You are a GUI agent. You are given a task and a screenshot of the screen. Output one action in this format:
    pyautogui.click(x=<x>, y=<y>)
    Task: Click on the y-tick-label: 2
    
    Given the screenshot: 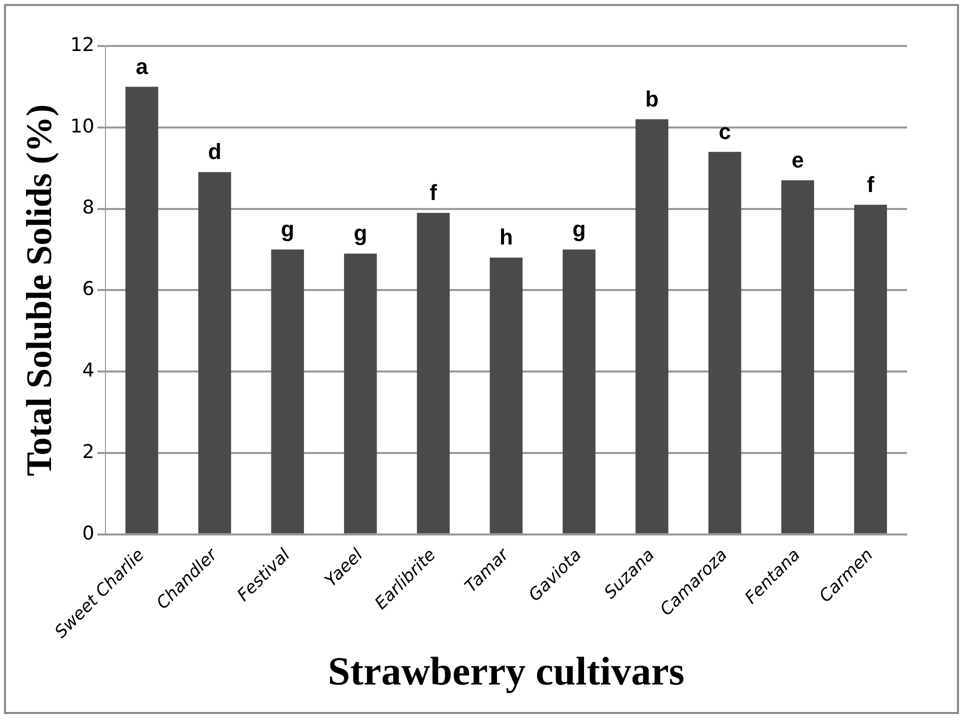 What is the action you would take?
    pyautogui.click(x=88, y=451)
    